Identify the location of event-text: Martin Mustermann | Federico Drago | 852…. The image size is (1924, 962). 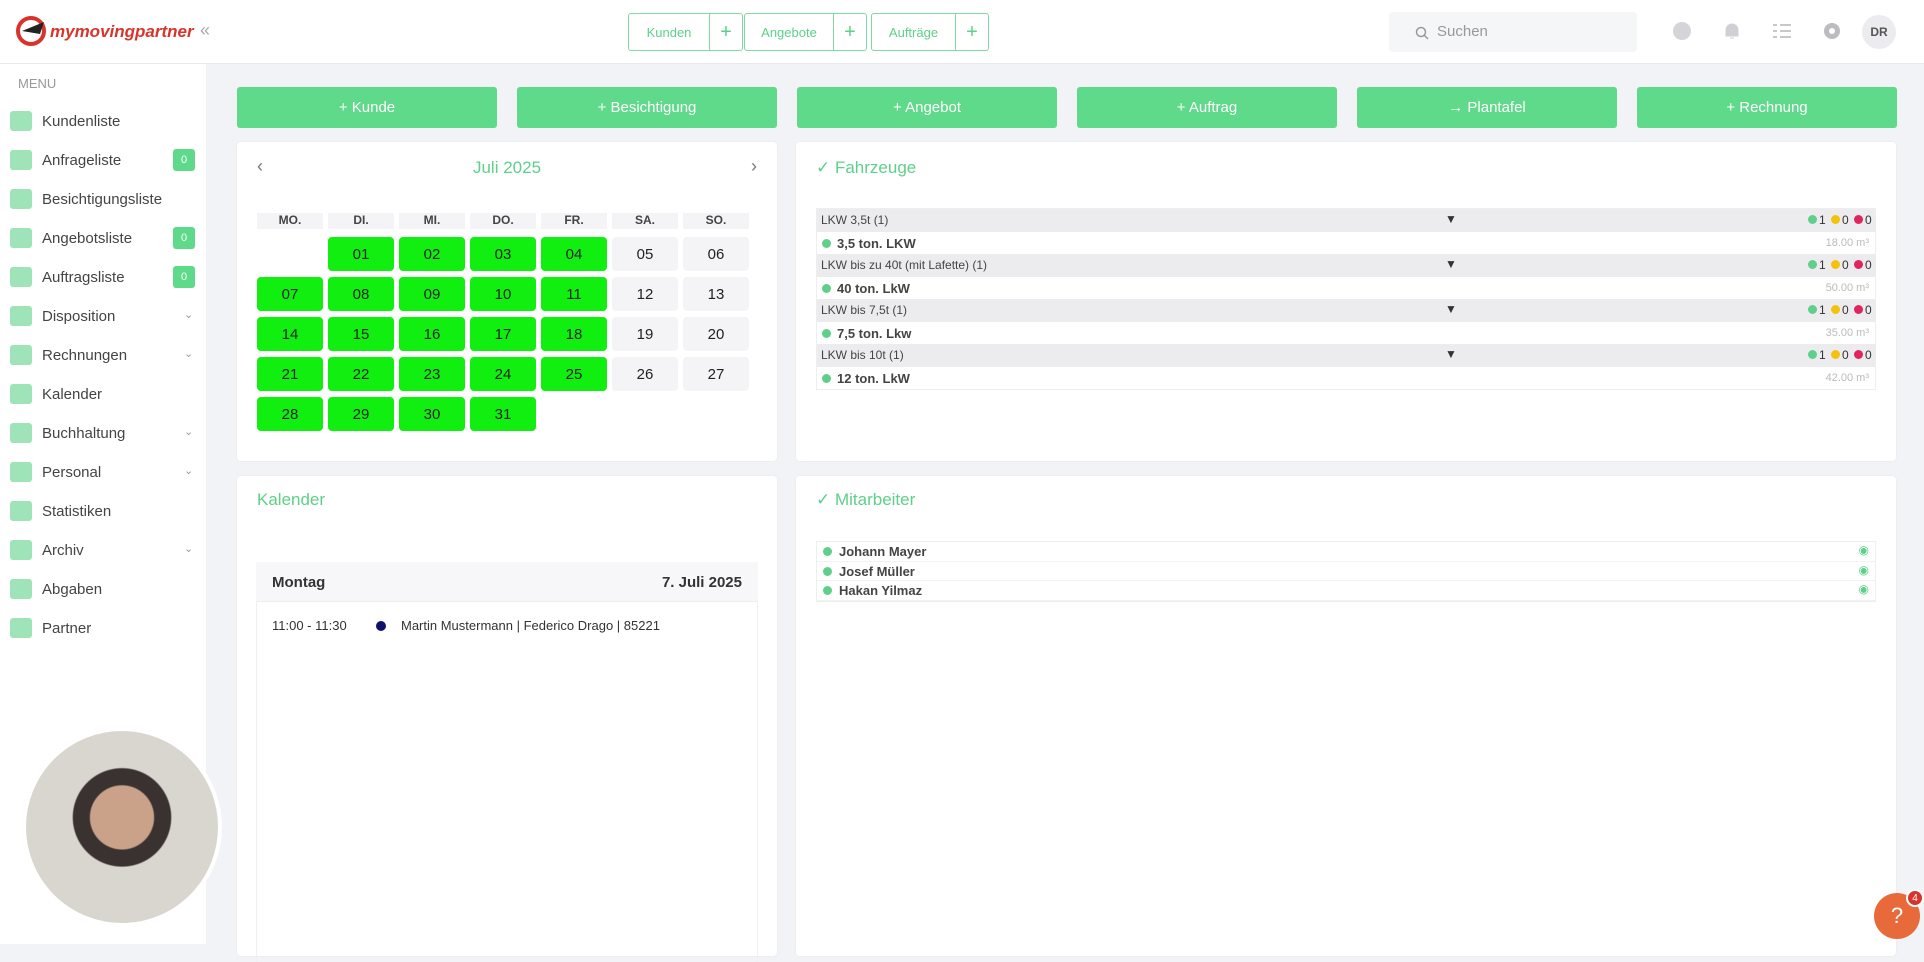
(530, 625).